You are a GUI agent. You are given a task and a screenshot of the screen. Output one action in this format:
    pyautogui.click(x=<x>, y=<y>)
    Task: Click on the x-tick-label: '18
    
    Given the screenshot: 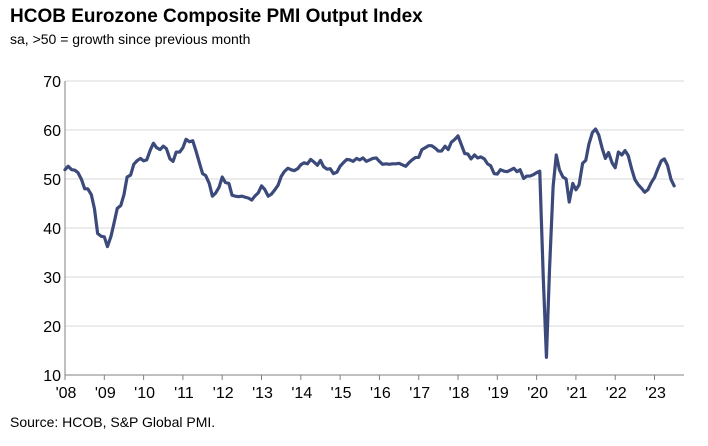 What is the action you would take?
    pyautogui.click(x=459, y=393)
    